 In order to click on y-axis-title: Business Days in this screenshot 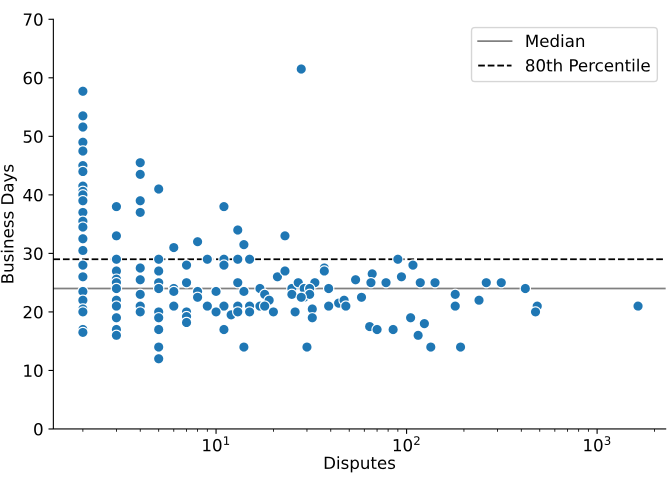, I will do `click(8, 223)`.